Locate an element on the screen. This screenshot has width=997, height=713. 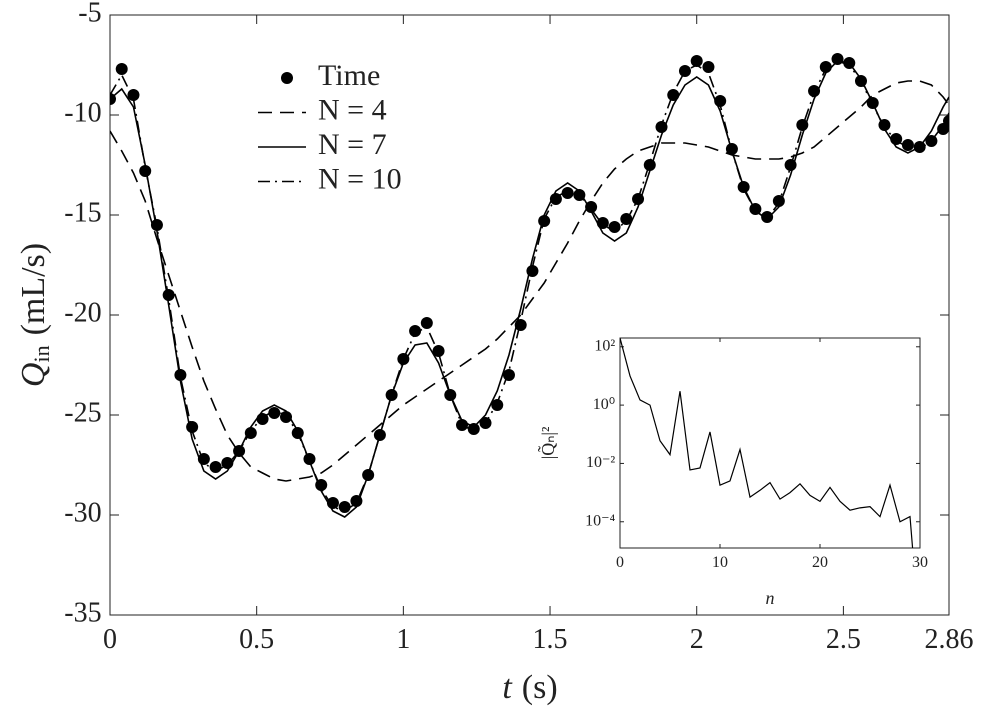
y-tick-label: -10 is located at coordinates (82, 112).